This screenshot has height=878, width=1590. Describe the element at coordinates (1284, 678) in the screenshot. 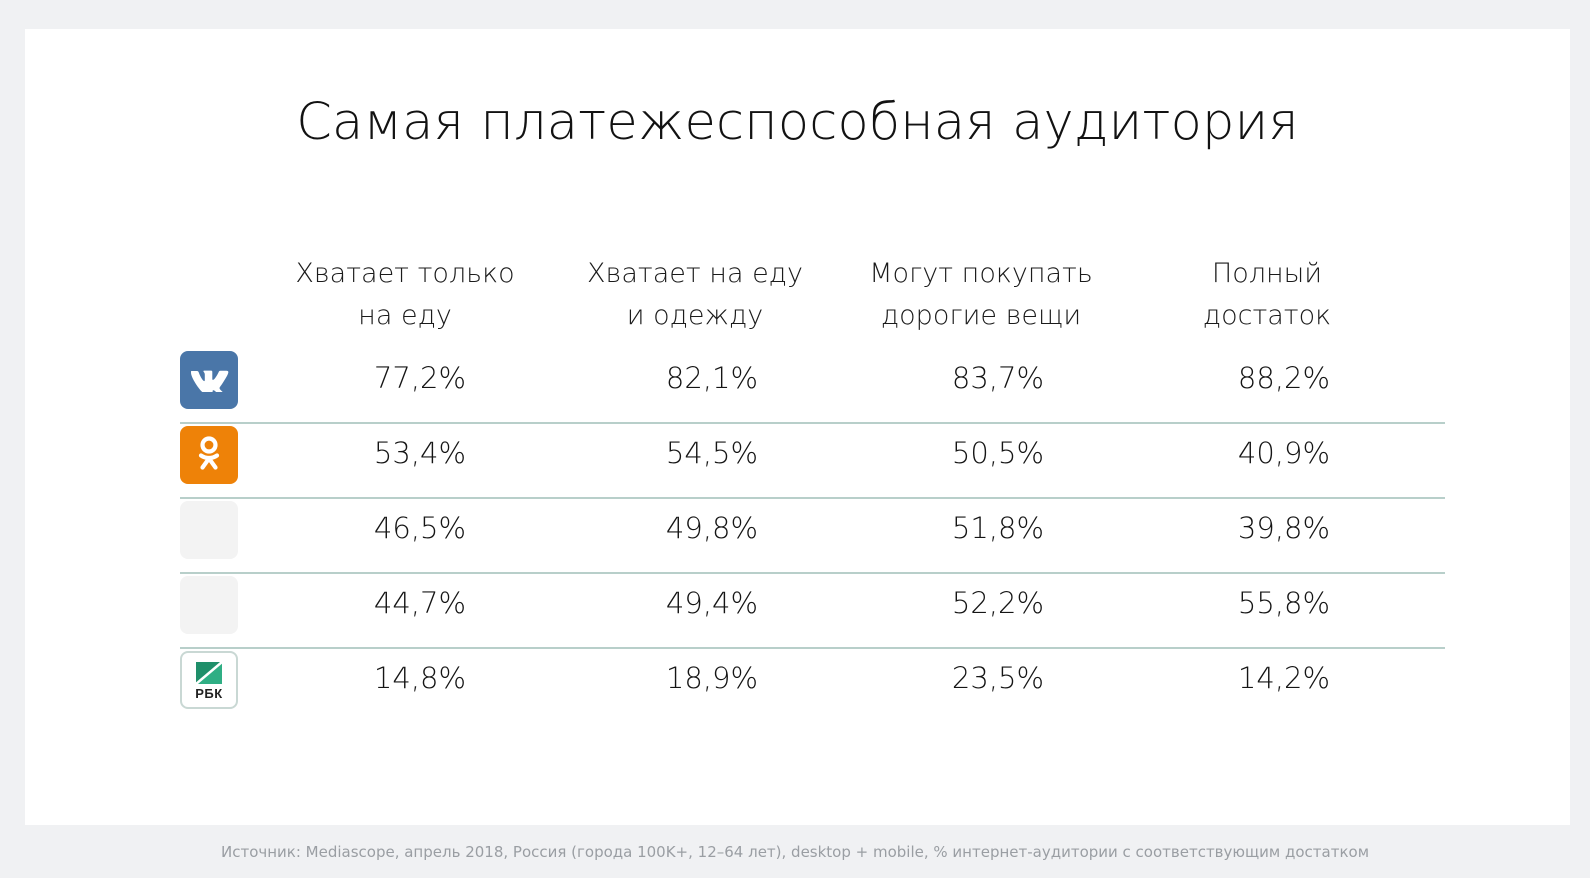

I see `table-cell: 14,2%` at that location.